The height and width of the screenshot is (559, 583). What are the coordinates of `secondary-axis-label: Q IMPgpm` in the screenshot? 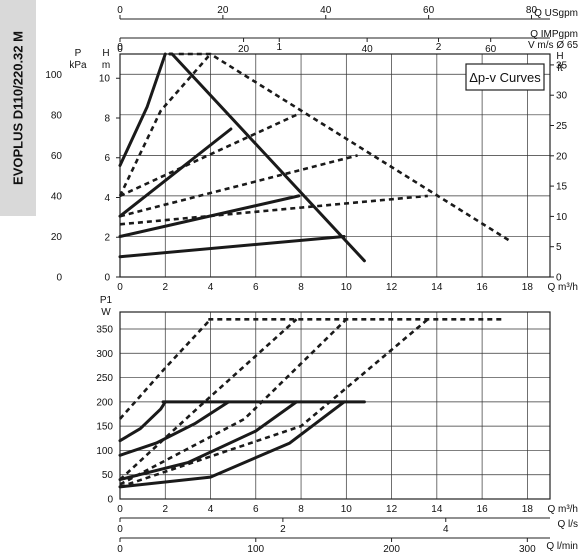 It's located at (554, 34).